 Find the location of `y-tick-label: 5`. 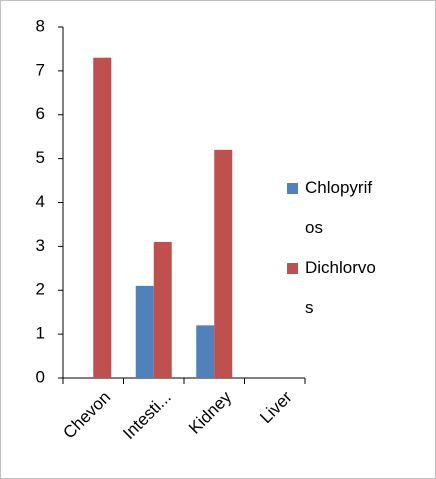

y-tick-label: 5 is located at coordinates (40, 157).